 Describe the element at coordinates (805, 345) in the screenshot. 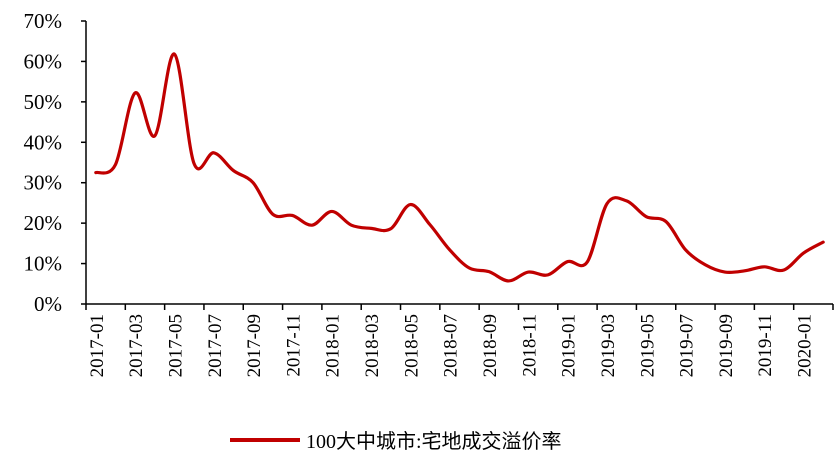

I see `x-tick-label: 2020-01` at that location.